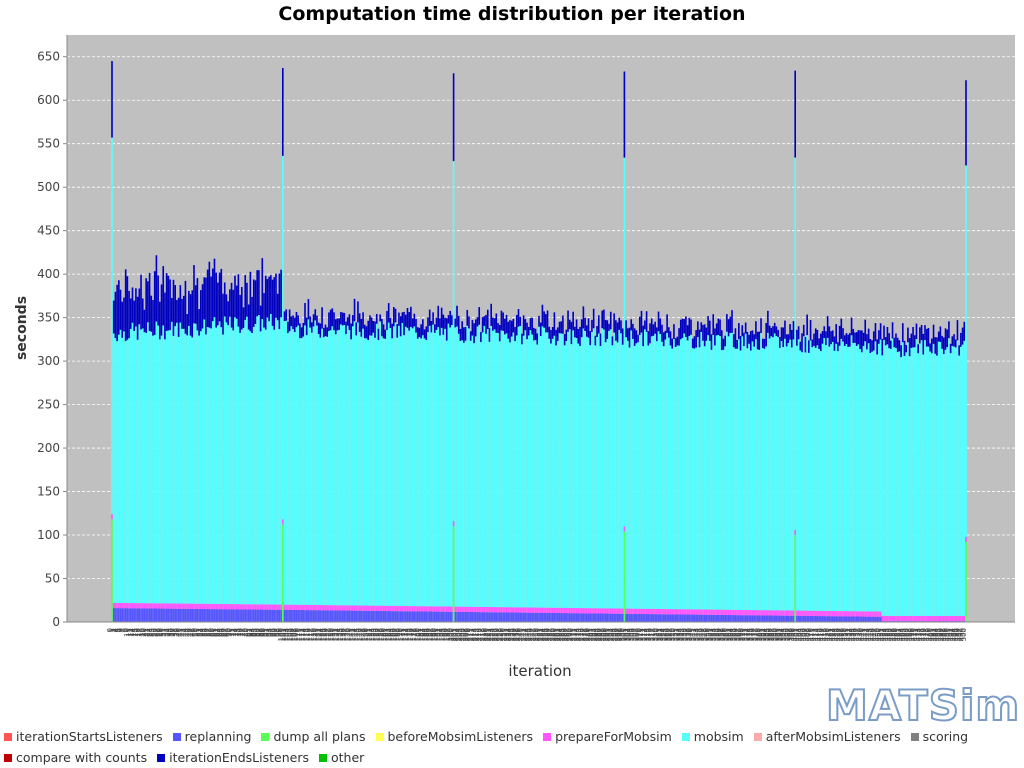  Describe the element at coordinates (612, 634) in the screenshot. I see `x-tick-label: 294` at that location.